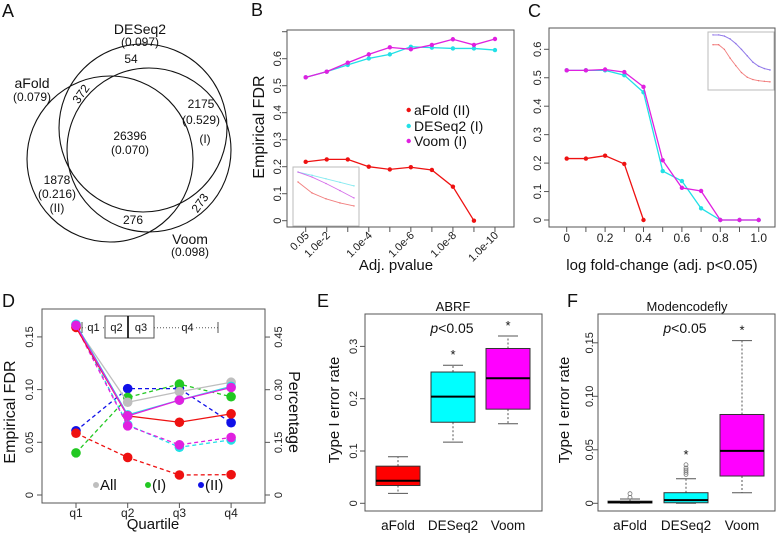 The image size is (778, 534). What do you see at coordinates (354, 398) in the screenshot?
I see `y-tick-label: 0.2` at bounding box center [354, 398].